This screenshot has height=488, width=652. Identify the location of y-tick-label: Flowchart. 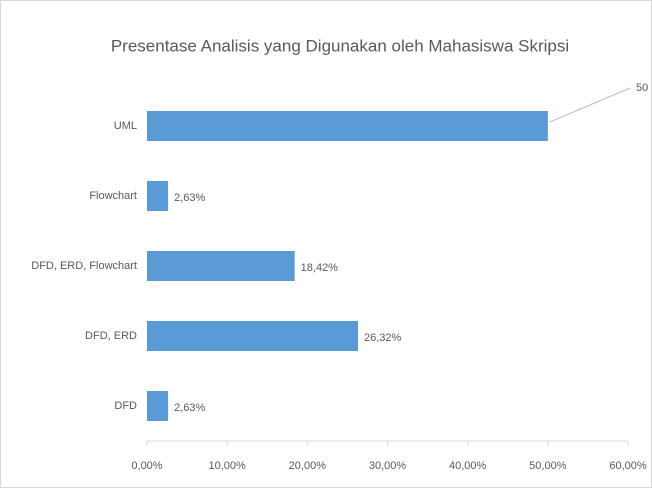
(113, 196).